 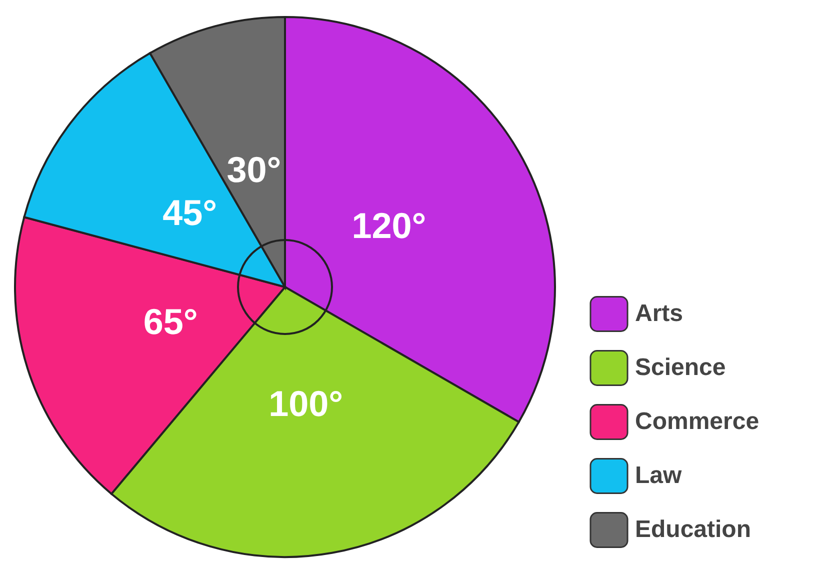 I want to click on legend-label: Science, so click(x=680, y=367).